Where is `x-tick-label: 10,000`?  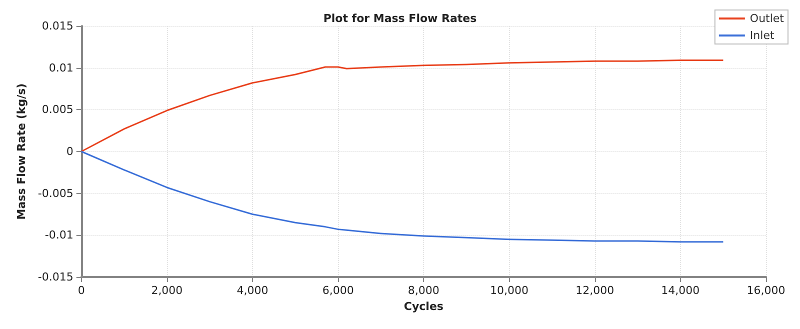 x-tick-label: 10,000 is located at coordinates (509, 290).